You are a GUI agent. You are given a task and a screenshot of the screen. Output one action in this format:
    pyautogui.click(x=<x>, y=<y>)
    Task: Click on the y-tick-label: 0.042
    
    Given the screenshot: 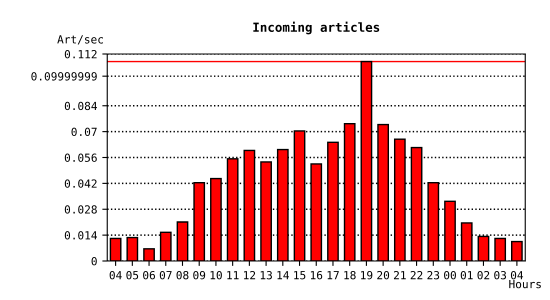 What is the action you would take?
    pyautogui.click(x=80, y=183)
    